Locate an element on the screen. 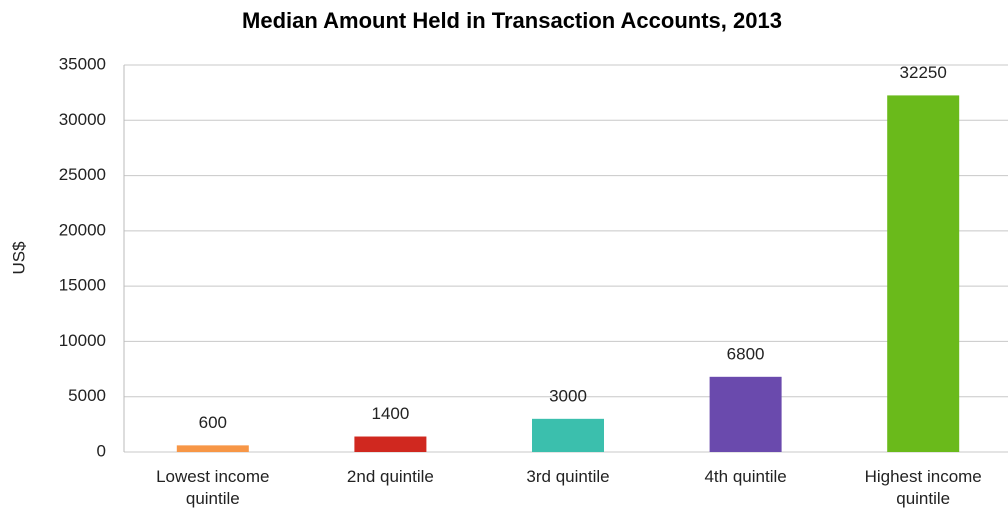 This screenshot has height=512, width=1008. x-tick-label: 4th quintile is located at coordinates (745, 476).